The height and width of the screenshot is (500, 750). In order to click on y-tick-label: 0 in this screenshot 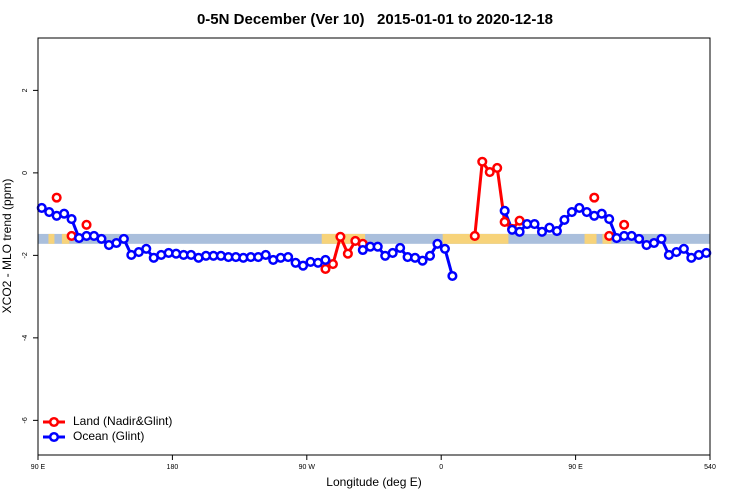, I will do `click(25, 173)`.